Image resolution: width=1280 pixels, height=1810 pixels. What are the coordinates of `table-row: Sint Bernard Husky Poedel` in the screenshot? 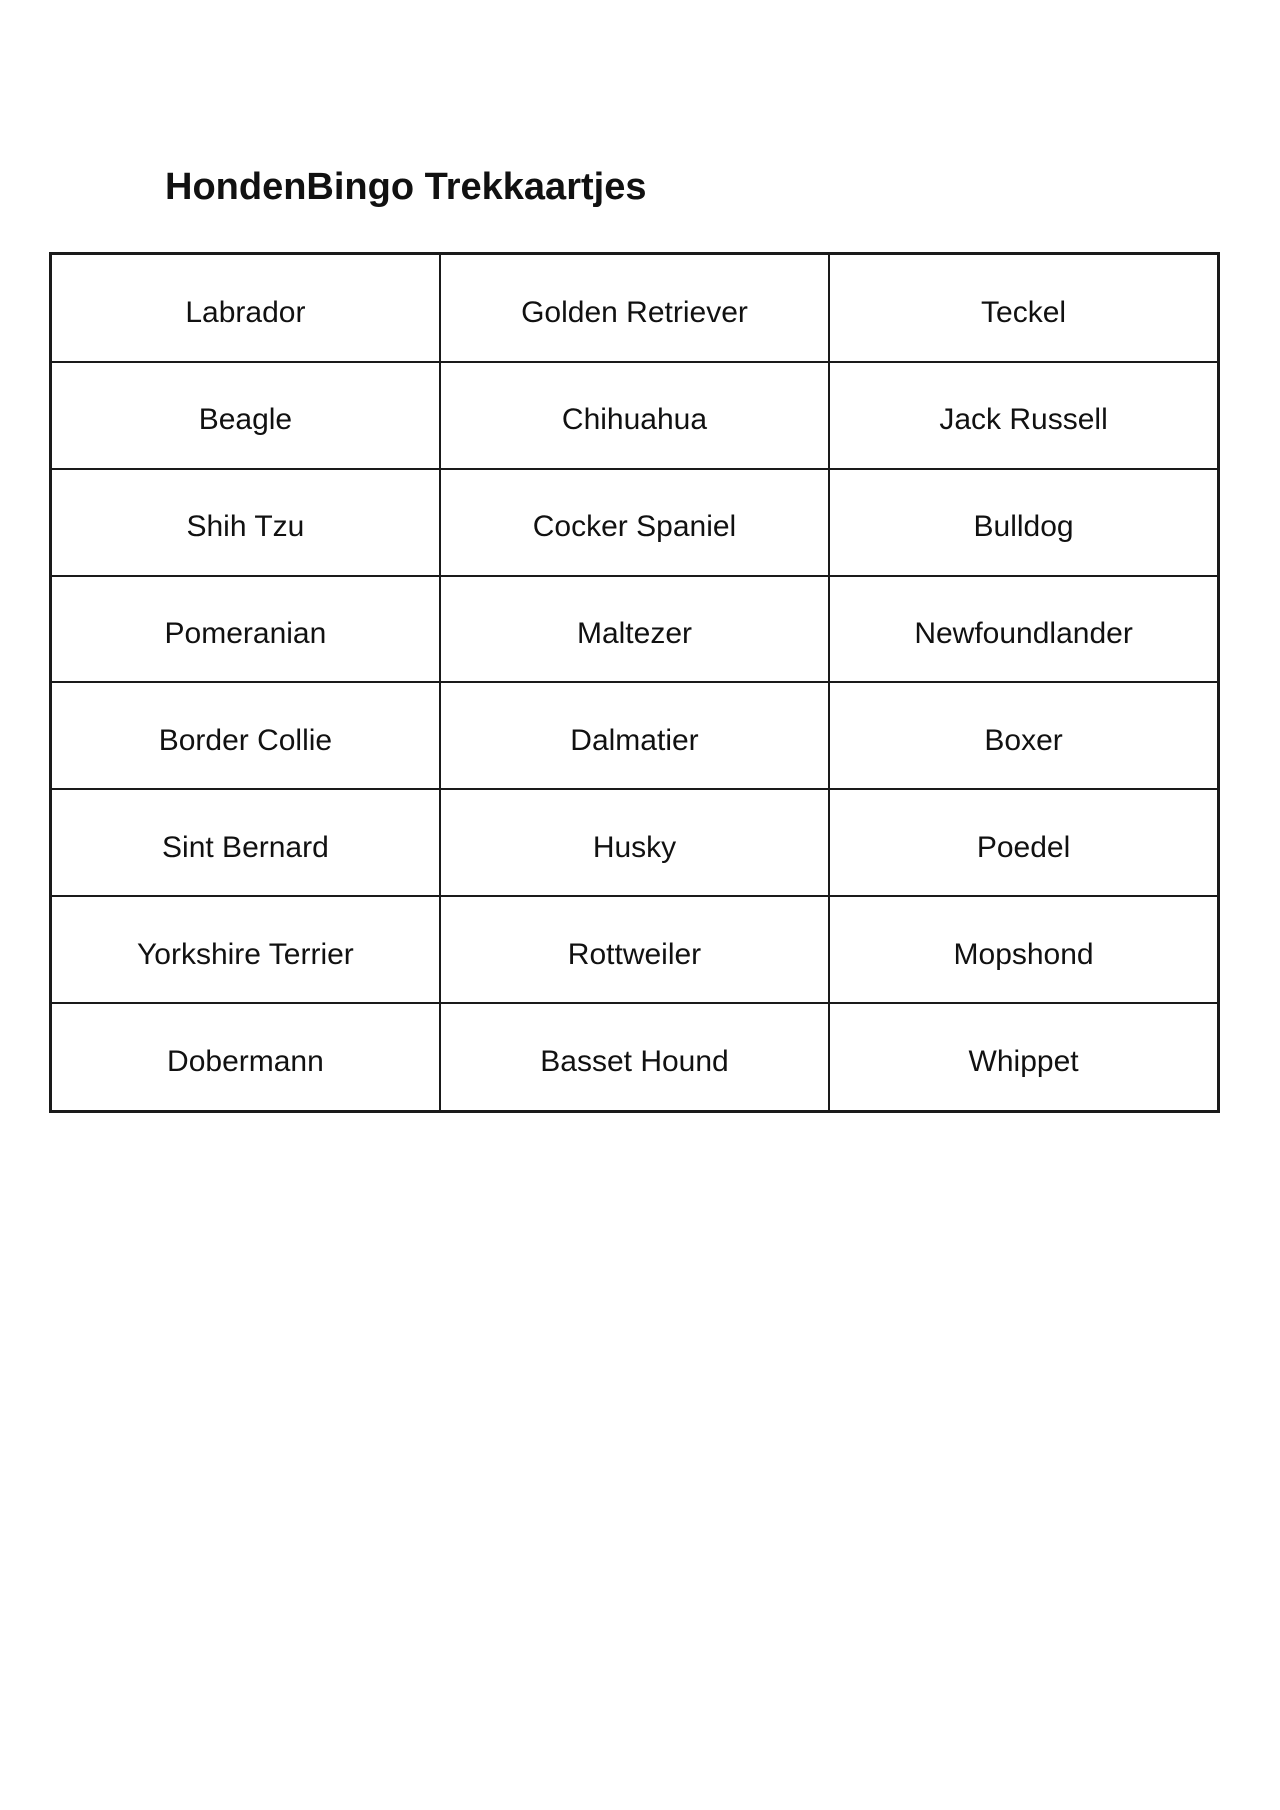 It's located at (634, 843).